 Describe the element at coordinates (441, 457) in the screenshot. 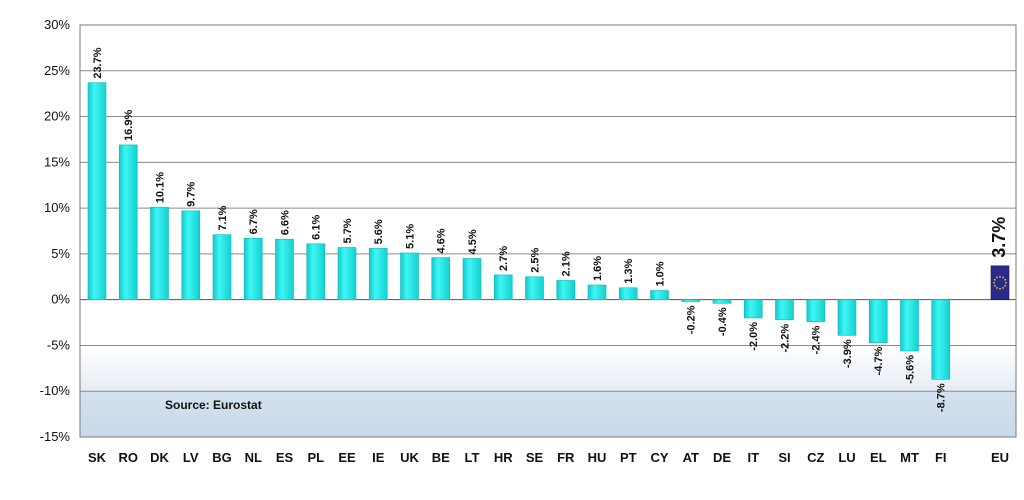

I see `x-category-label: BE` at that location.